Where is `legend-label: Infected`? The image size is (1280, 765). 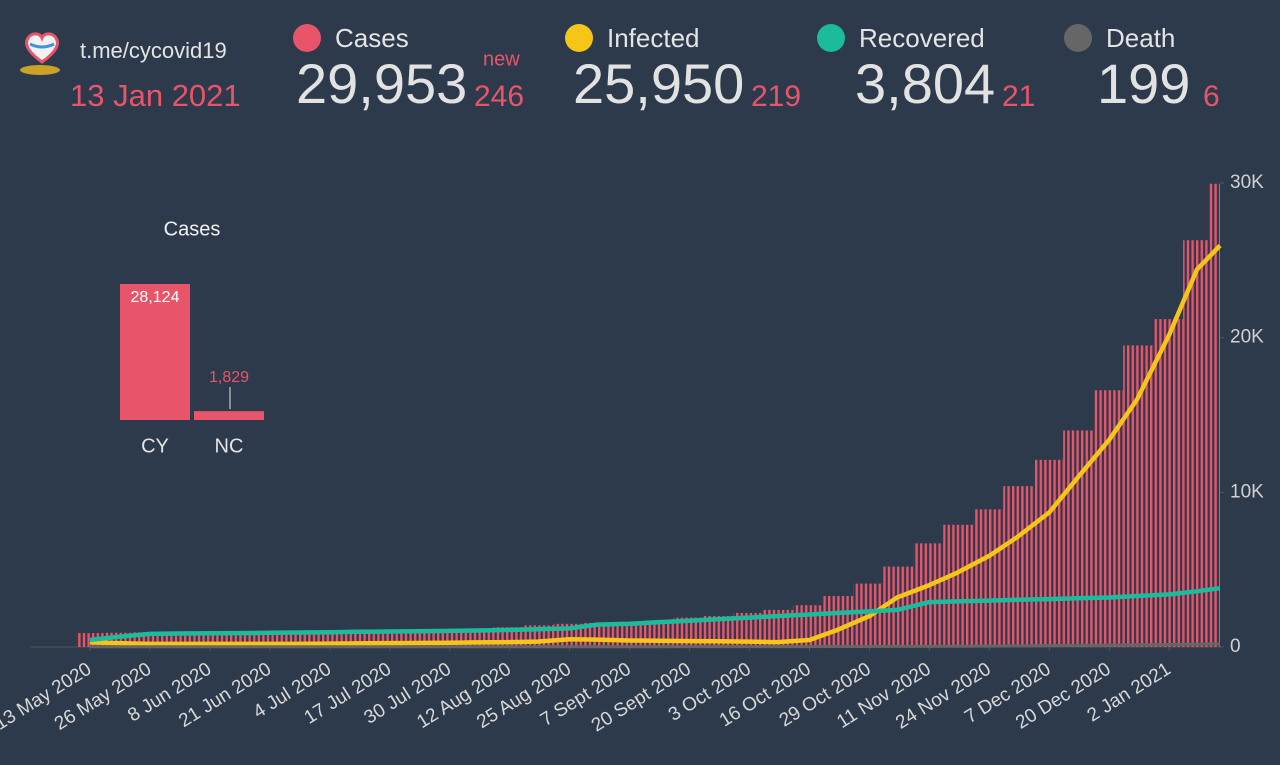
legend-label: Infected is located at coordinates (653, 38).